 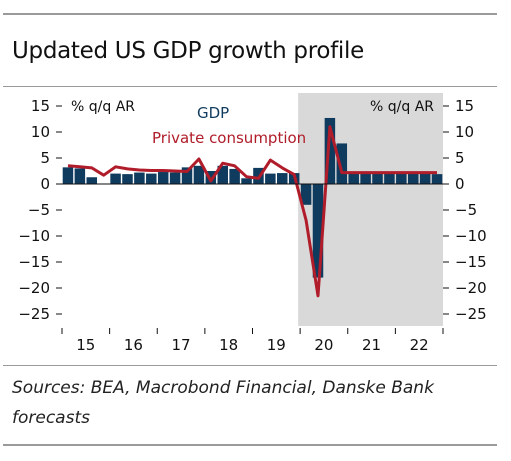 What do you see at coordinates (471, 314) in the screenshot?
I see `right-tick-label: −25` at bounding box center [471, 314].